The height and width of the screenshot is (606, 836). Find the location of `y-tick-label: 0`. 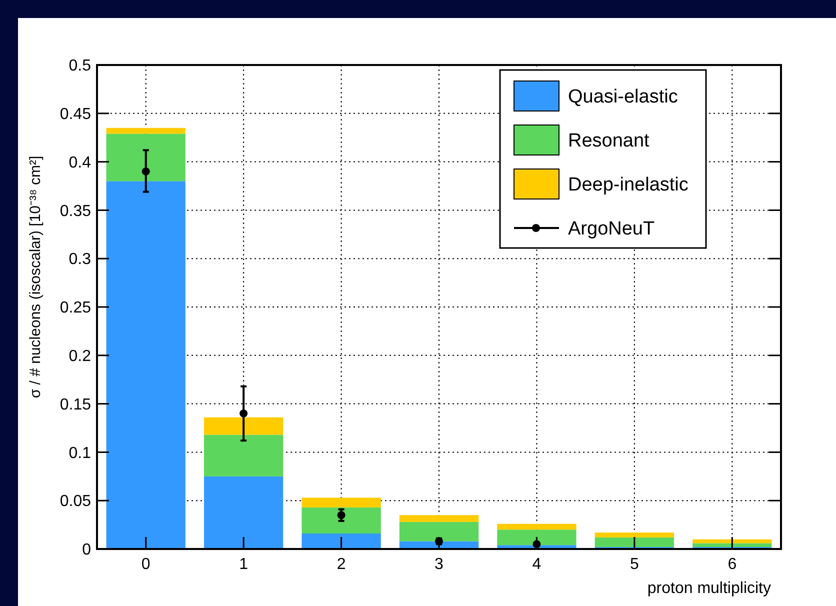

y-tick-label: 0 is located at coordinates (87, 550).